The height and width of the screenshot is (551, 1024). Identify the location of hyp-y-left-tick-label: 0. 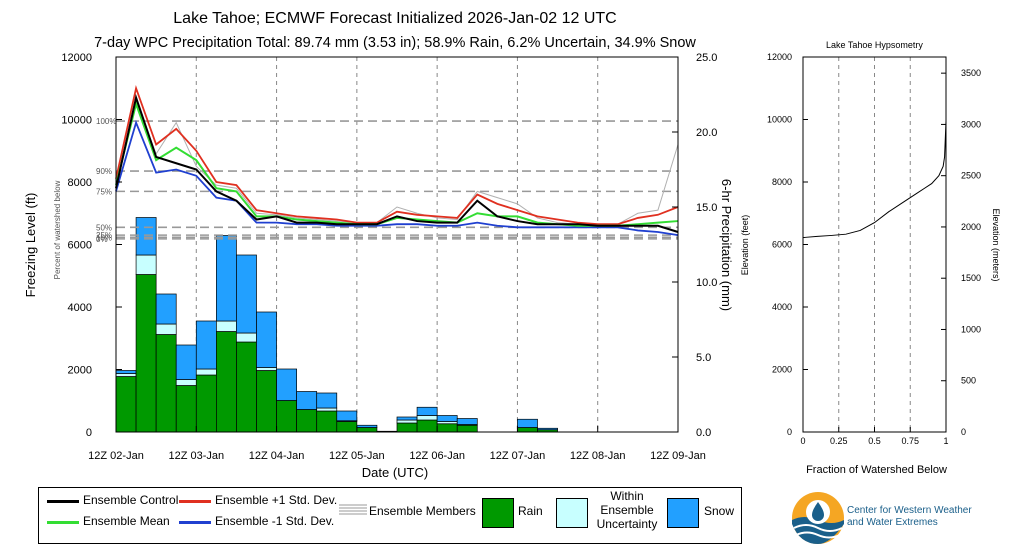
(789, 432).